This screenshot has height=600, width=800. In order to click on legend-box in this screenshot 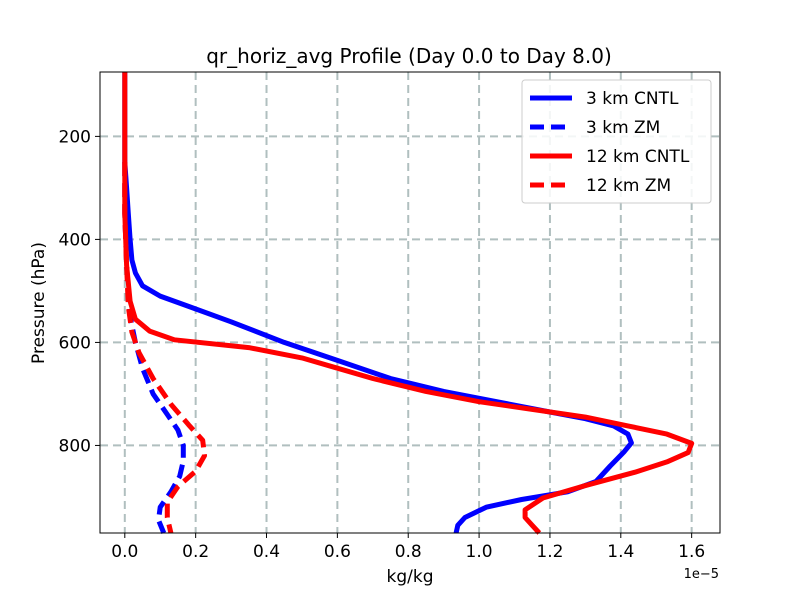, I will do `click(616, 141)`.